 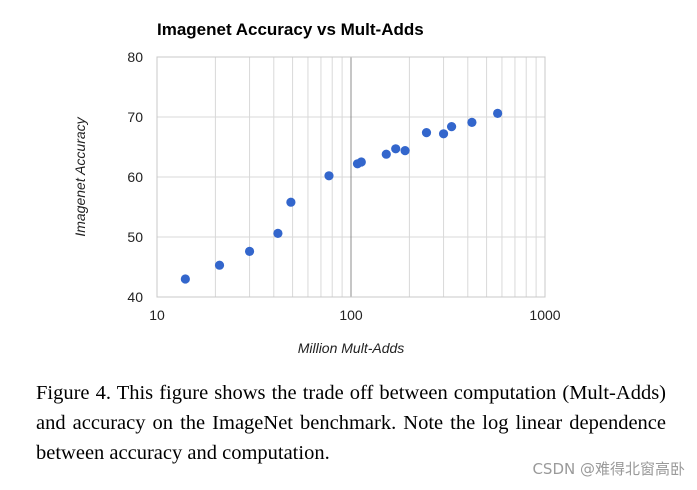 What do you see at coordinates (351, 315) in the screenshot?
I see `x-tick-label: 100` at bounding box center [351, 315].